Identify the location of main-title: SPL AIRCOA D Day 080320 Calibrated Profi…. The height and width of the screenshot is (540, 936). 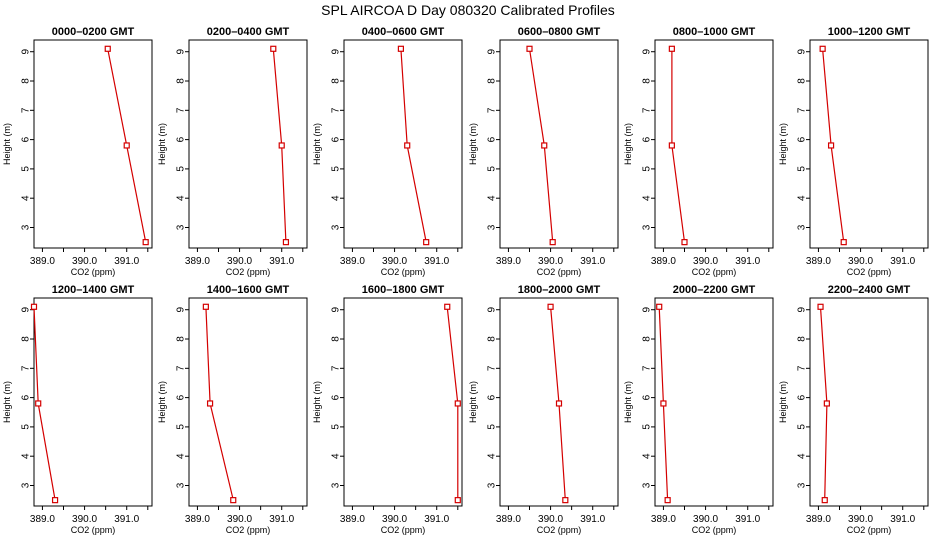
(468, 10).